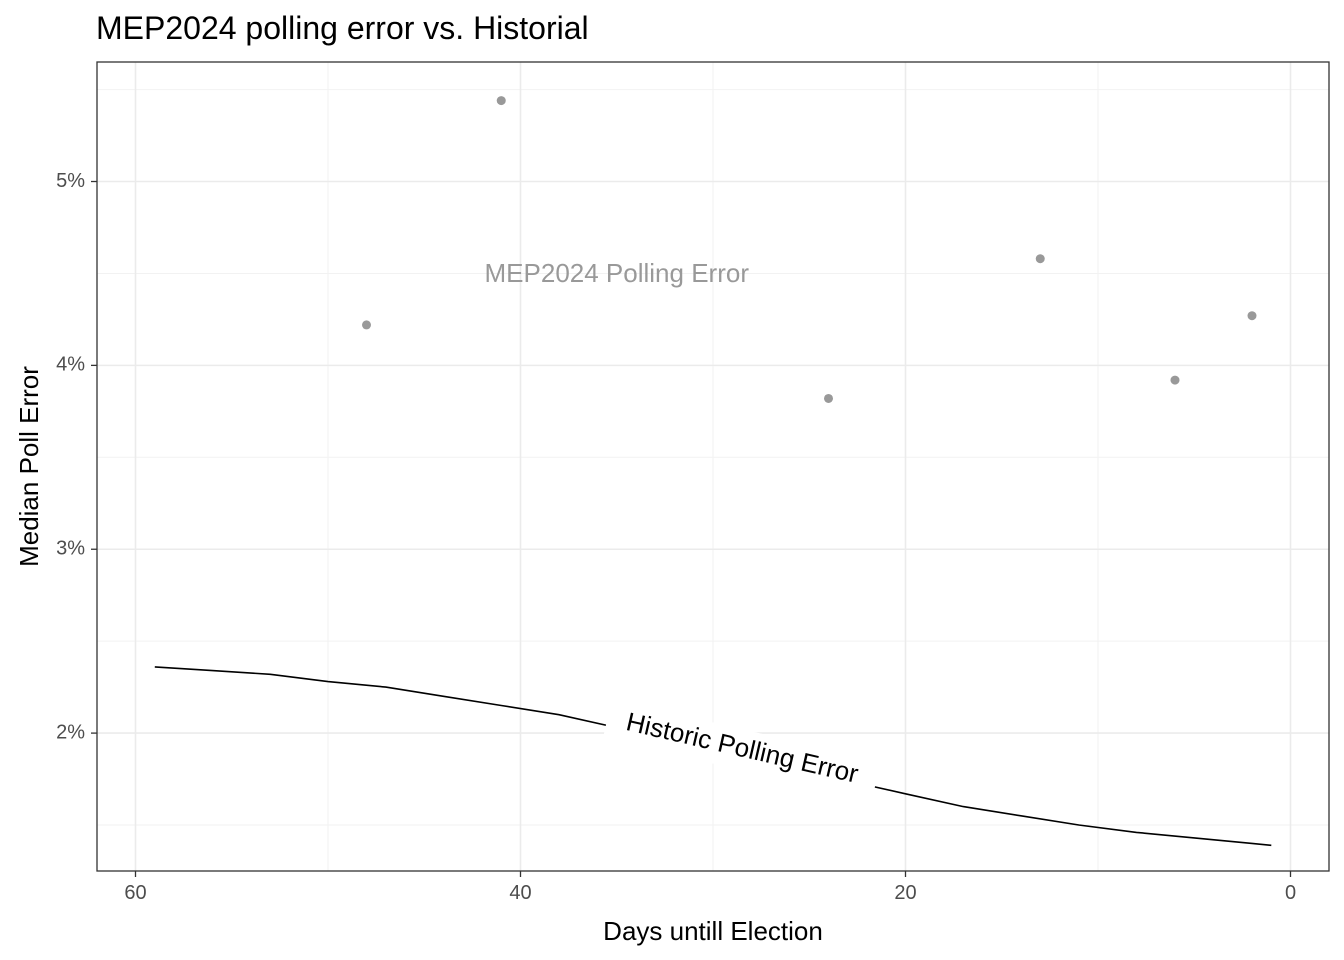  I want to click on x-tick-label: 40, so click(520, 893).